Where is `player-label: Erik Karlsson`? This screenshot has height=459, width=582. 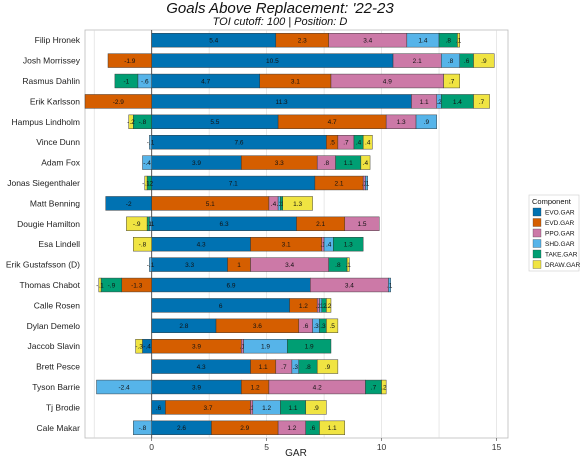
player-label: Erik Karlsson is located at coordinates (55, 101).